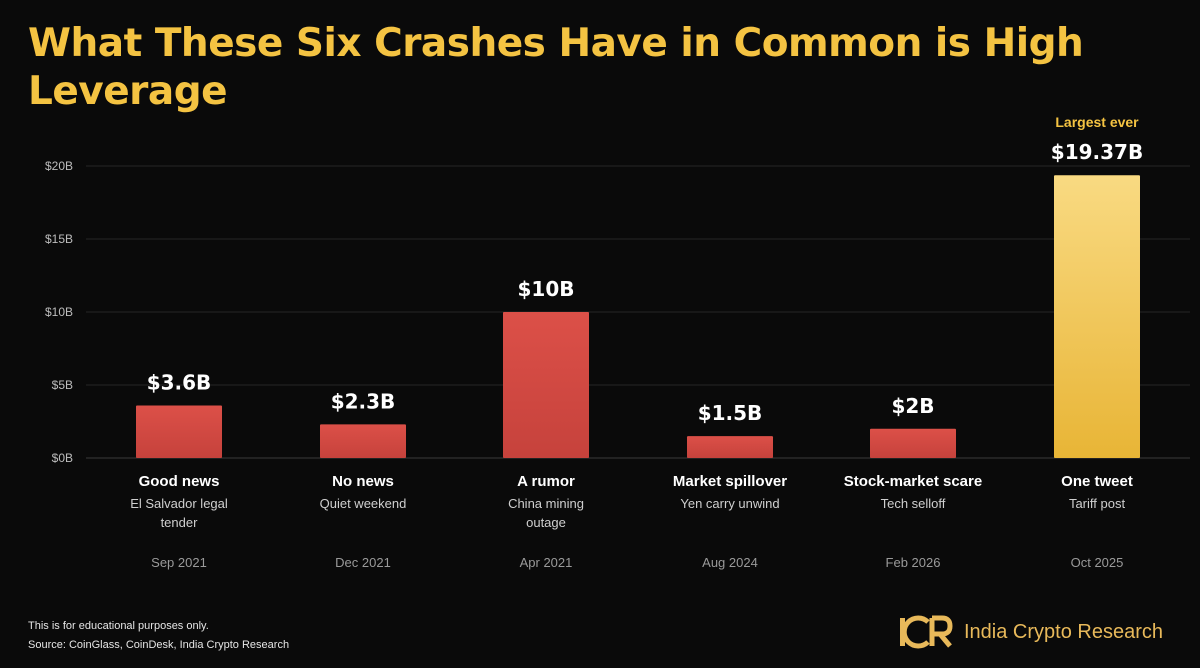 The height and width of the screenshot is (668, 1200). I want to click on category-subtitle: tender, so click(180, 522).